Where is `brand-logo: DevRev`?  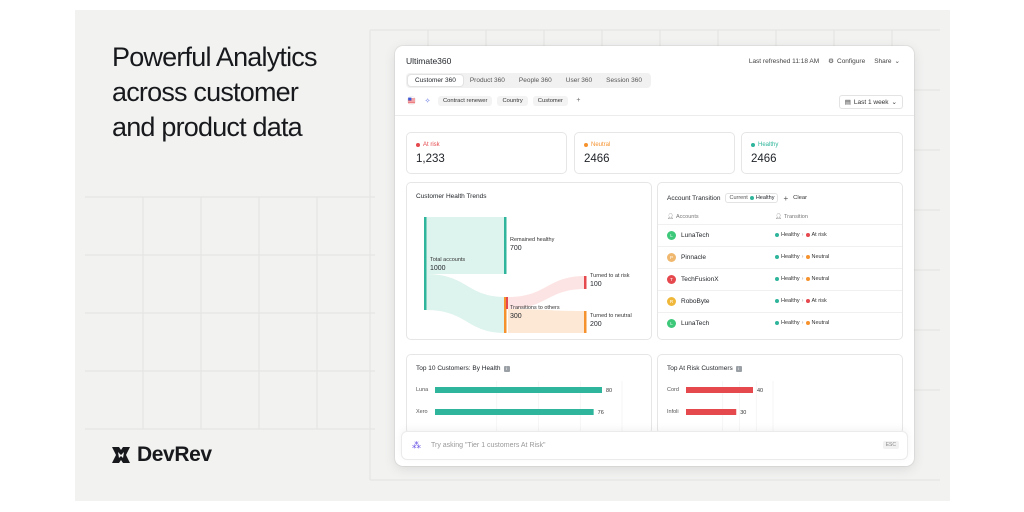
brand-logo: DevRev is located at coordinates (161, 455).